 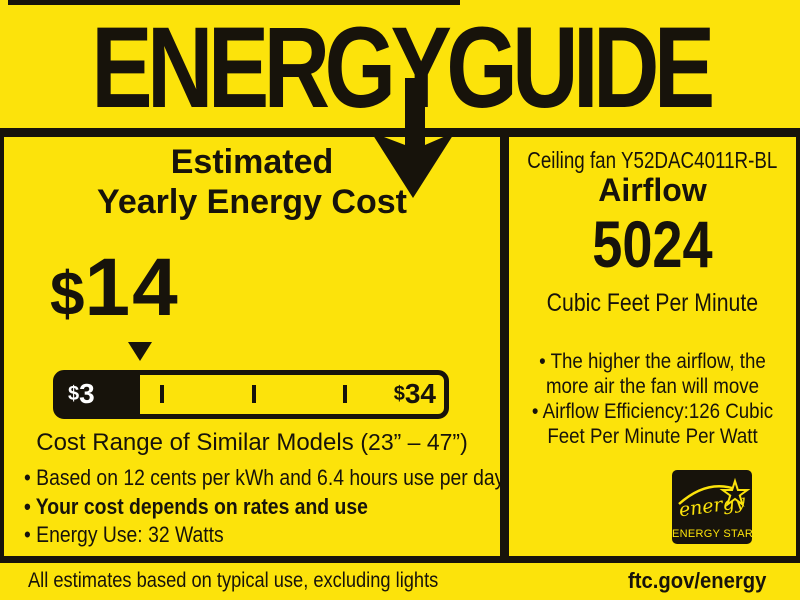 I want to click on energy-star-caption: ENERGY STAR, so click(x=713, y=534).